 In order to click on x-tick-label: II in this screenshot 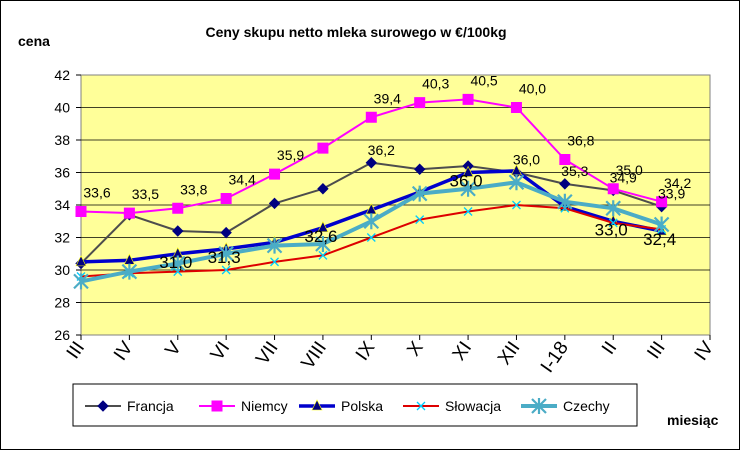, I will do `click(609, 348)`.